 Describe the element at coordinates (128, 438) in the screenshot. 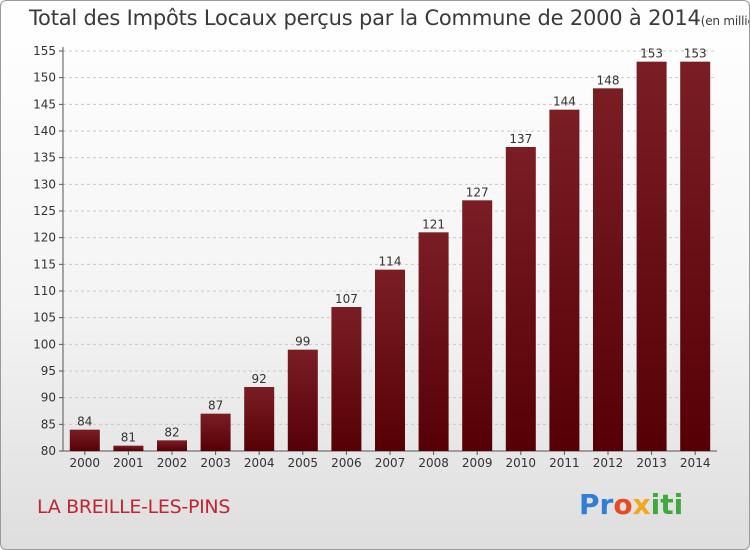

I see `bar-value-label: 81` at that location.